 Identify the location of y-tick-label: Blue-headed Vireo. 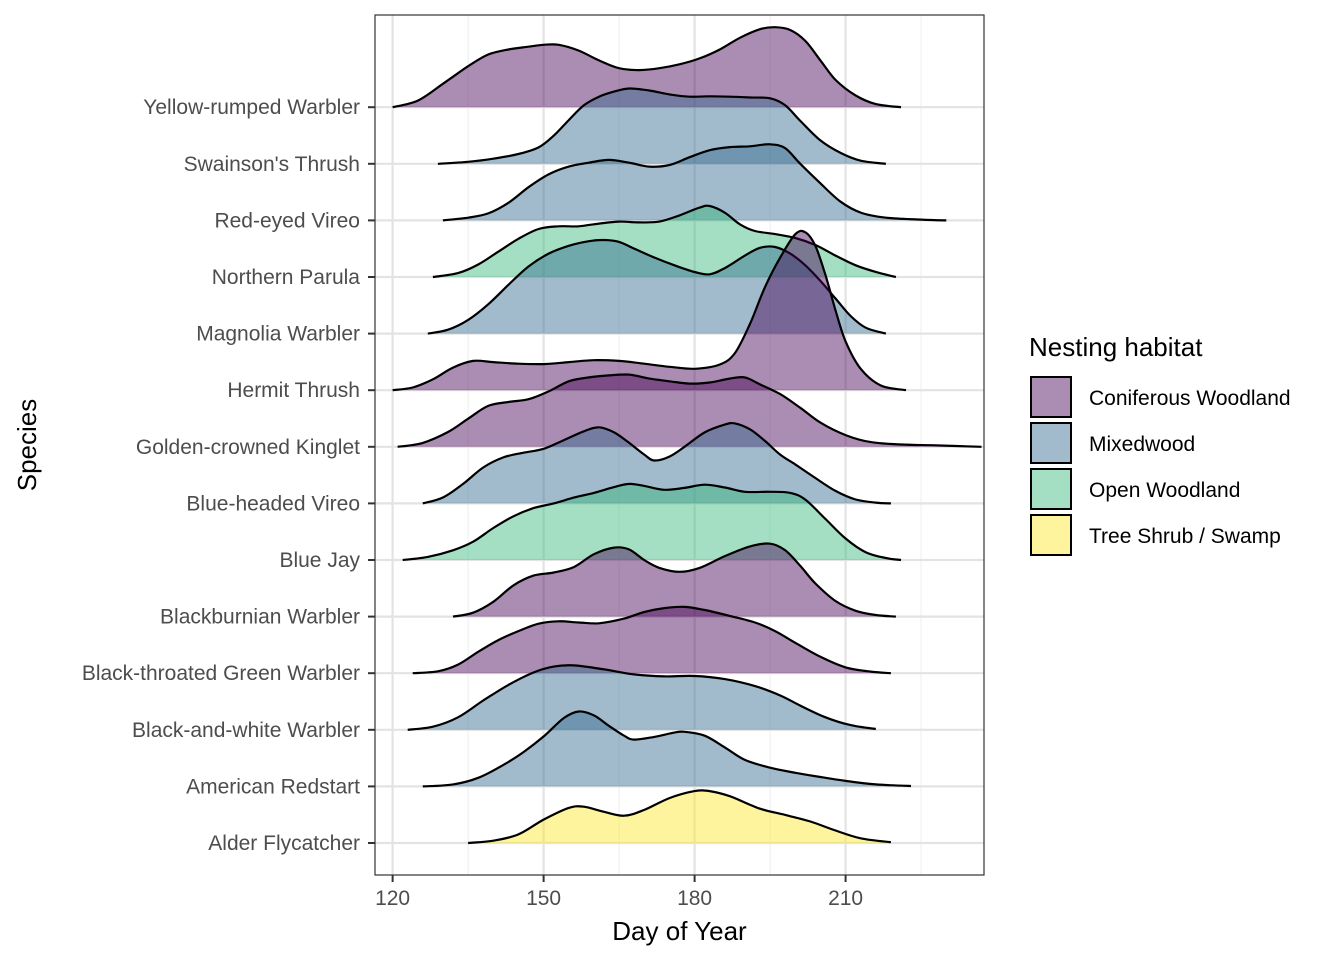
(273, 503).